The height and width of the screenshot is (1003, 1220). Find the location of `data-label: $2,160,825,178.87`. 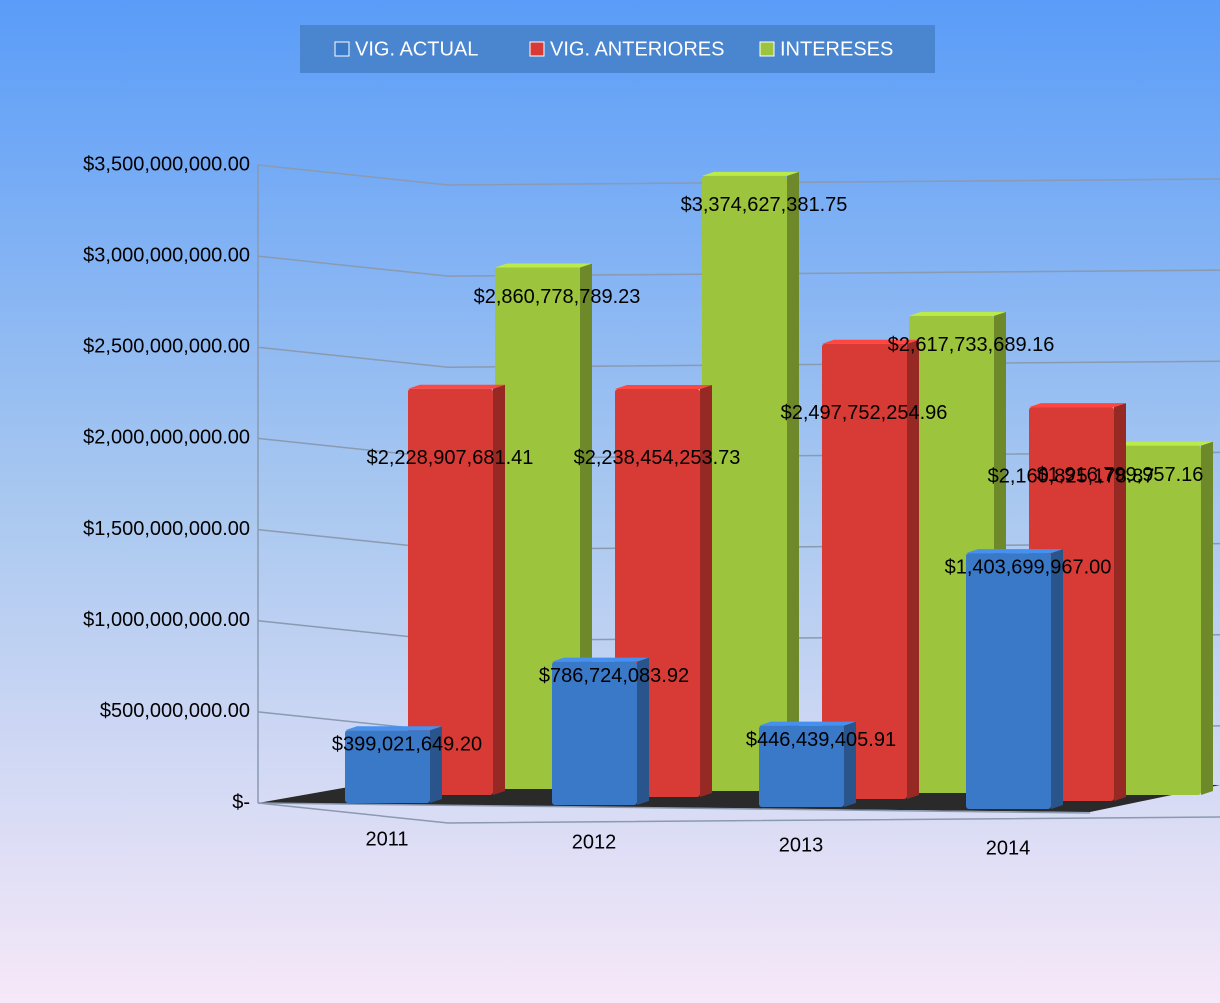

data-label: $2,160,825,178.87 is located at coordinates (1071, 476).